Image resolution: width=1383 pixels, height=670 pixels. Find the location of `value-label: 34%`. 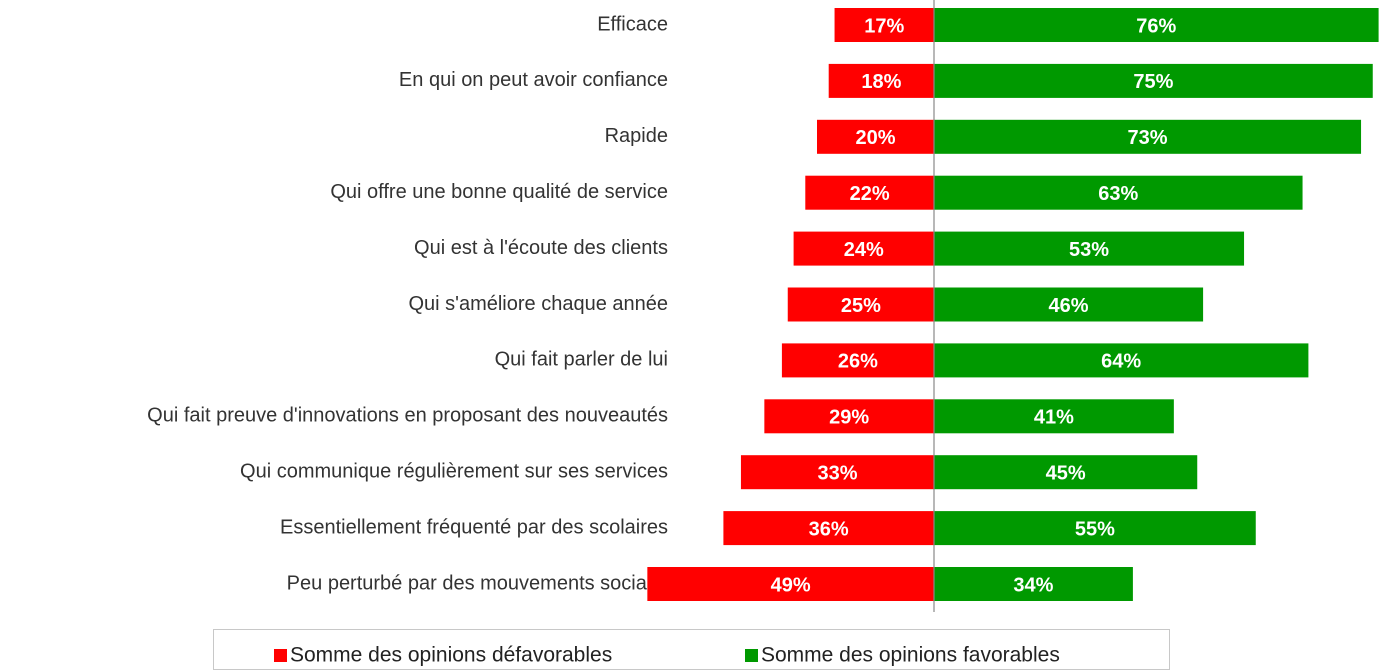

value-label: 34% is located at coordinates (1033, 585).